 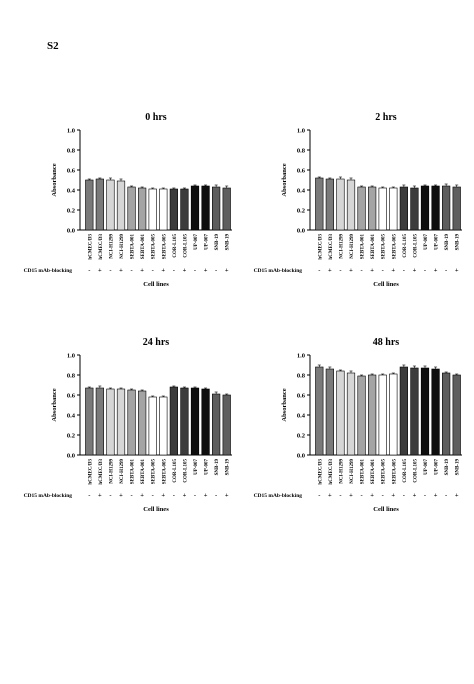 I want to click on x-axis-label: Cell lines, so click(x=386, y=284).